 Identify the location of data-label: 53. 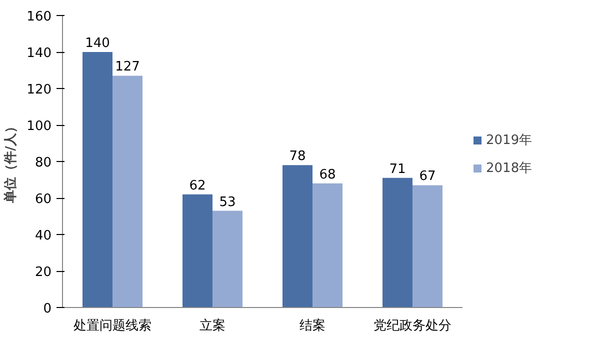
(227, 202).